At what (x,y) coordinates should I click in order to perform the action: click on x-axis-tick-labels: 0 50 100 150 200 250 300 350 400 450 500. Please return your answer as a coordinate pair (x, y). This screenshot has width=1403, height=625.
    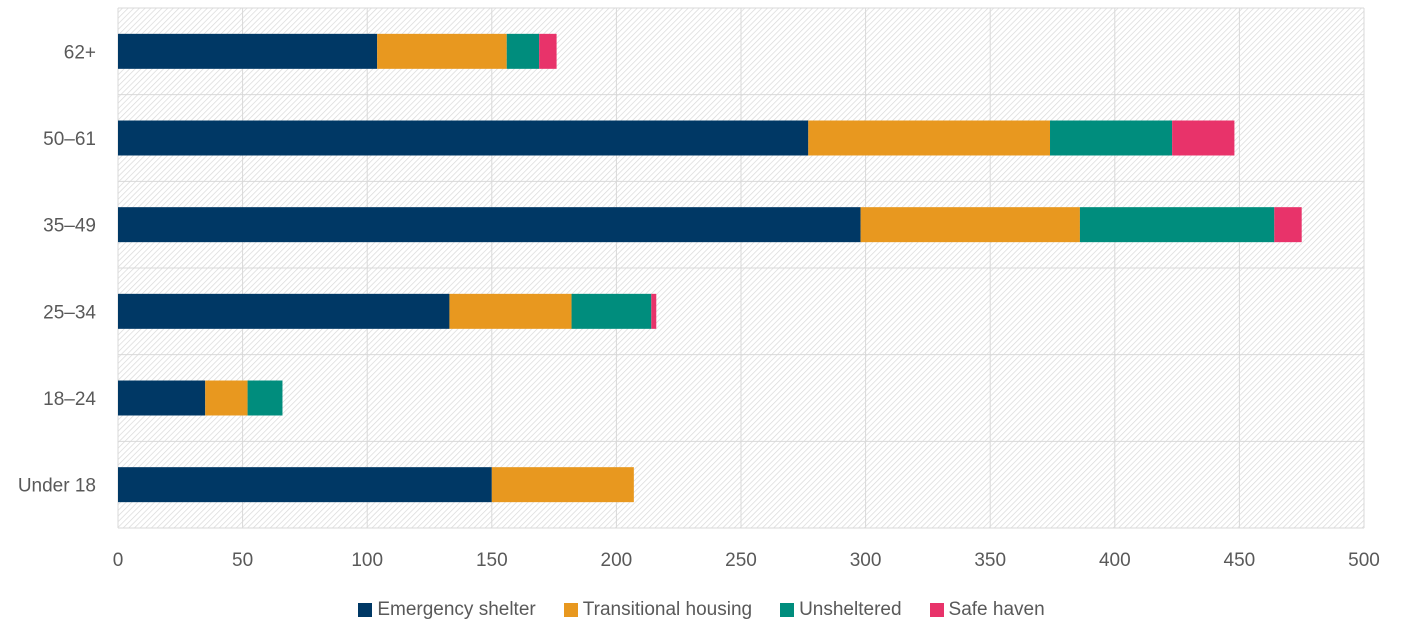
    Looking at the image, I should click on (746, 560).